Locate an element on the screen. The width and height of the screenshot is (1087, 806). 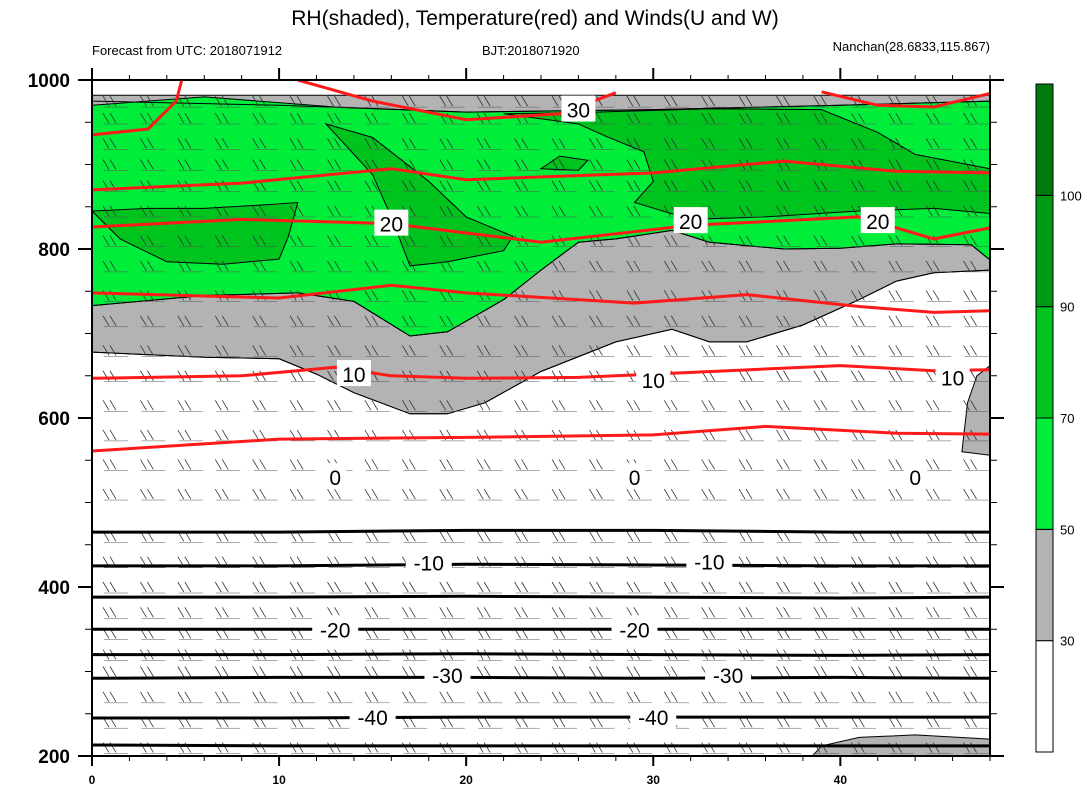
isotherm-label-7-box is located at coordinates (709, 560).